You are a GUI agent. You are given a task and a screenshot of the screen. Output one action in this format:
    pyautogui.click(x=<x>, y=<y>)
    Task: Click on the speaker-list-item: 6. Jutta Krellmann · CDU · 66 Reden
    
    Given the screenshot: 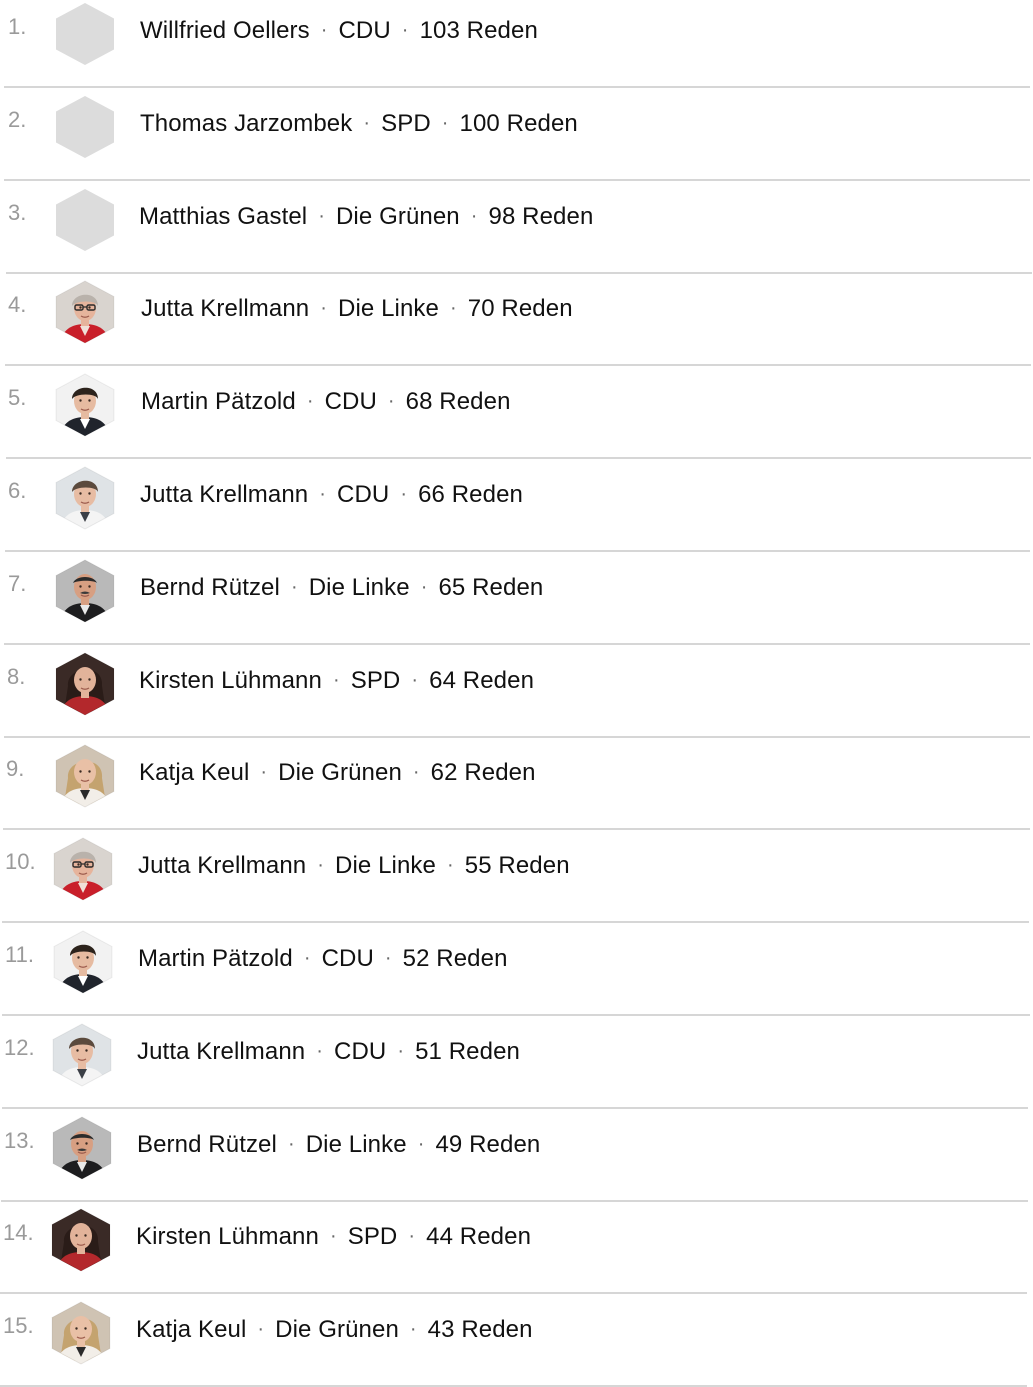 What is the action you would take?
    pyautogui.click(x=516, y=506)
    